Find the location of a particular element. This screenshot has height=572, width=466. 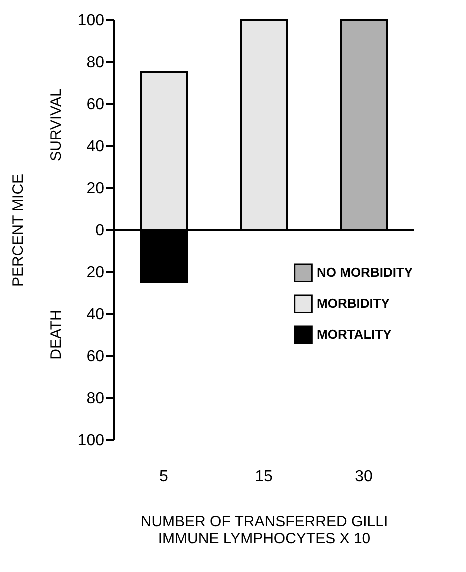

x-axis-title: NUMBER OF TRANSFERRED GILLI IMMUNE LYMPHOCYTES X 10 is located at coordinates (264, 531).